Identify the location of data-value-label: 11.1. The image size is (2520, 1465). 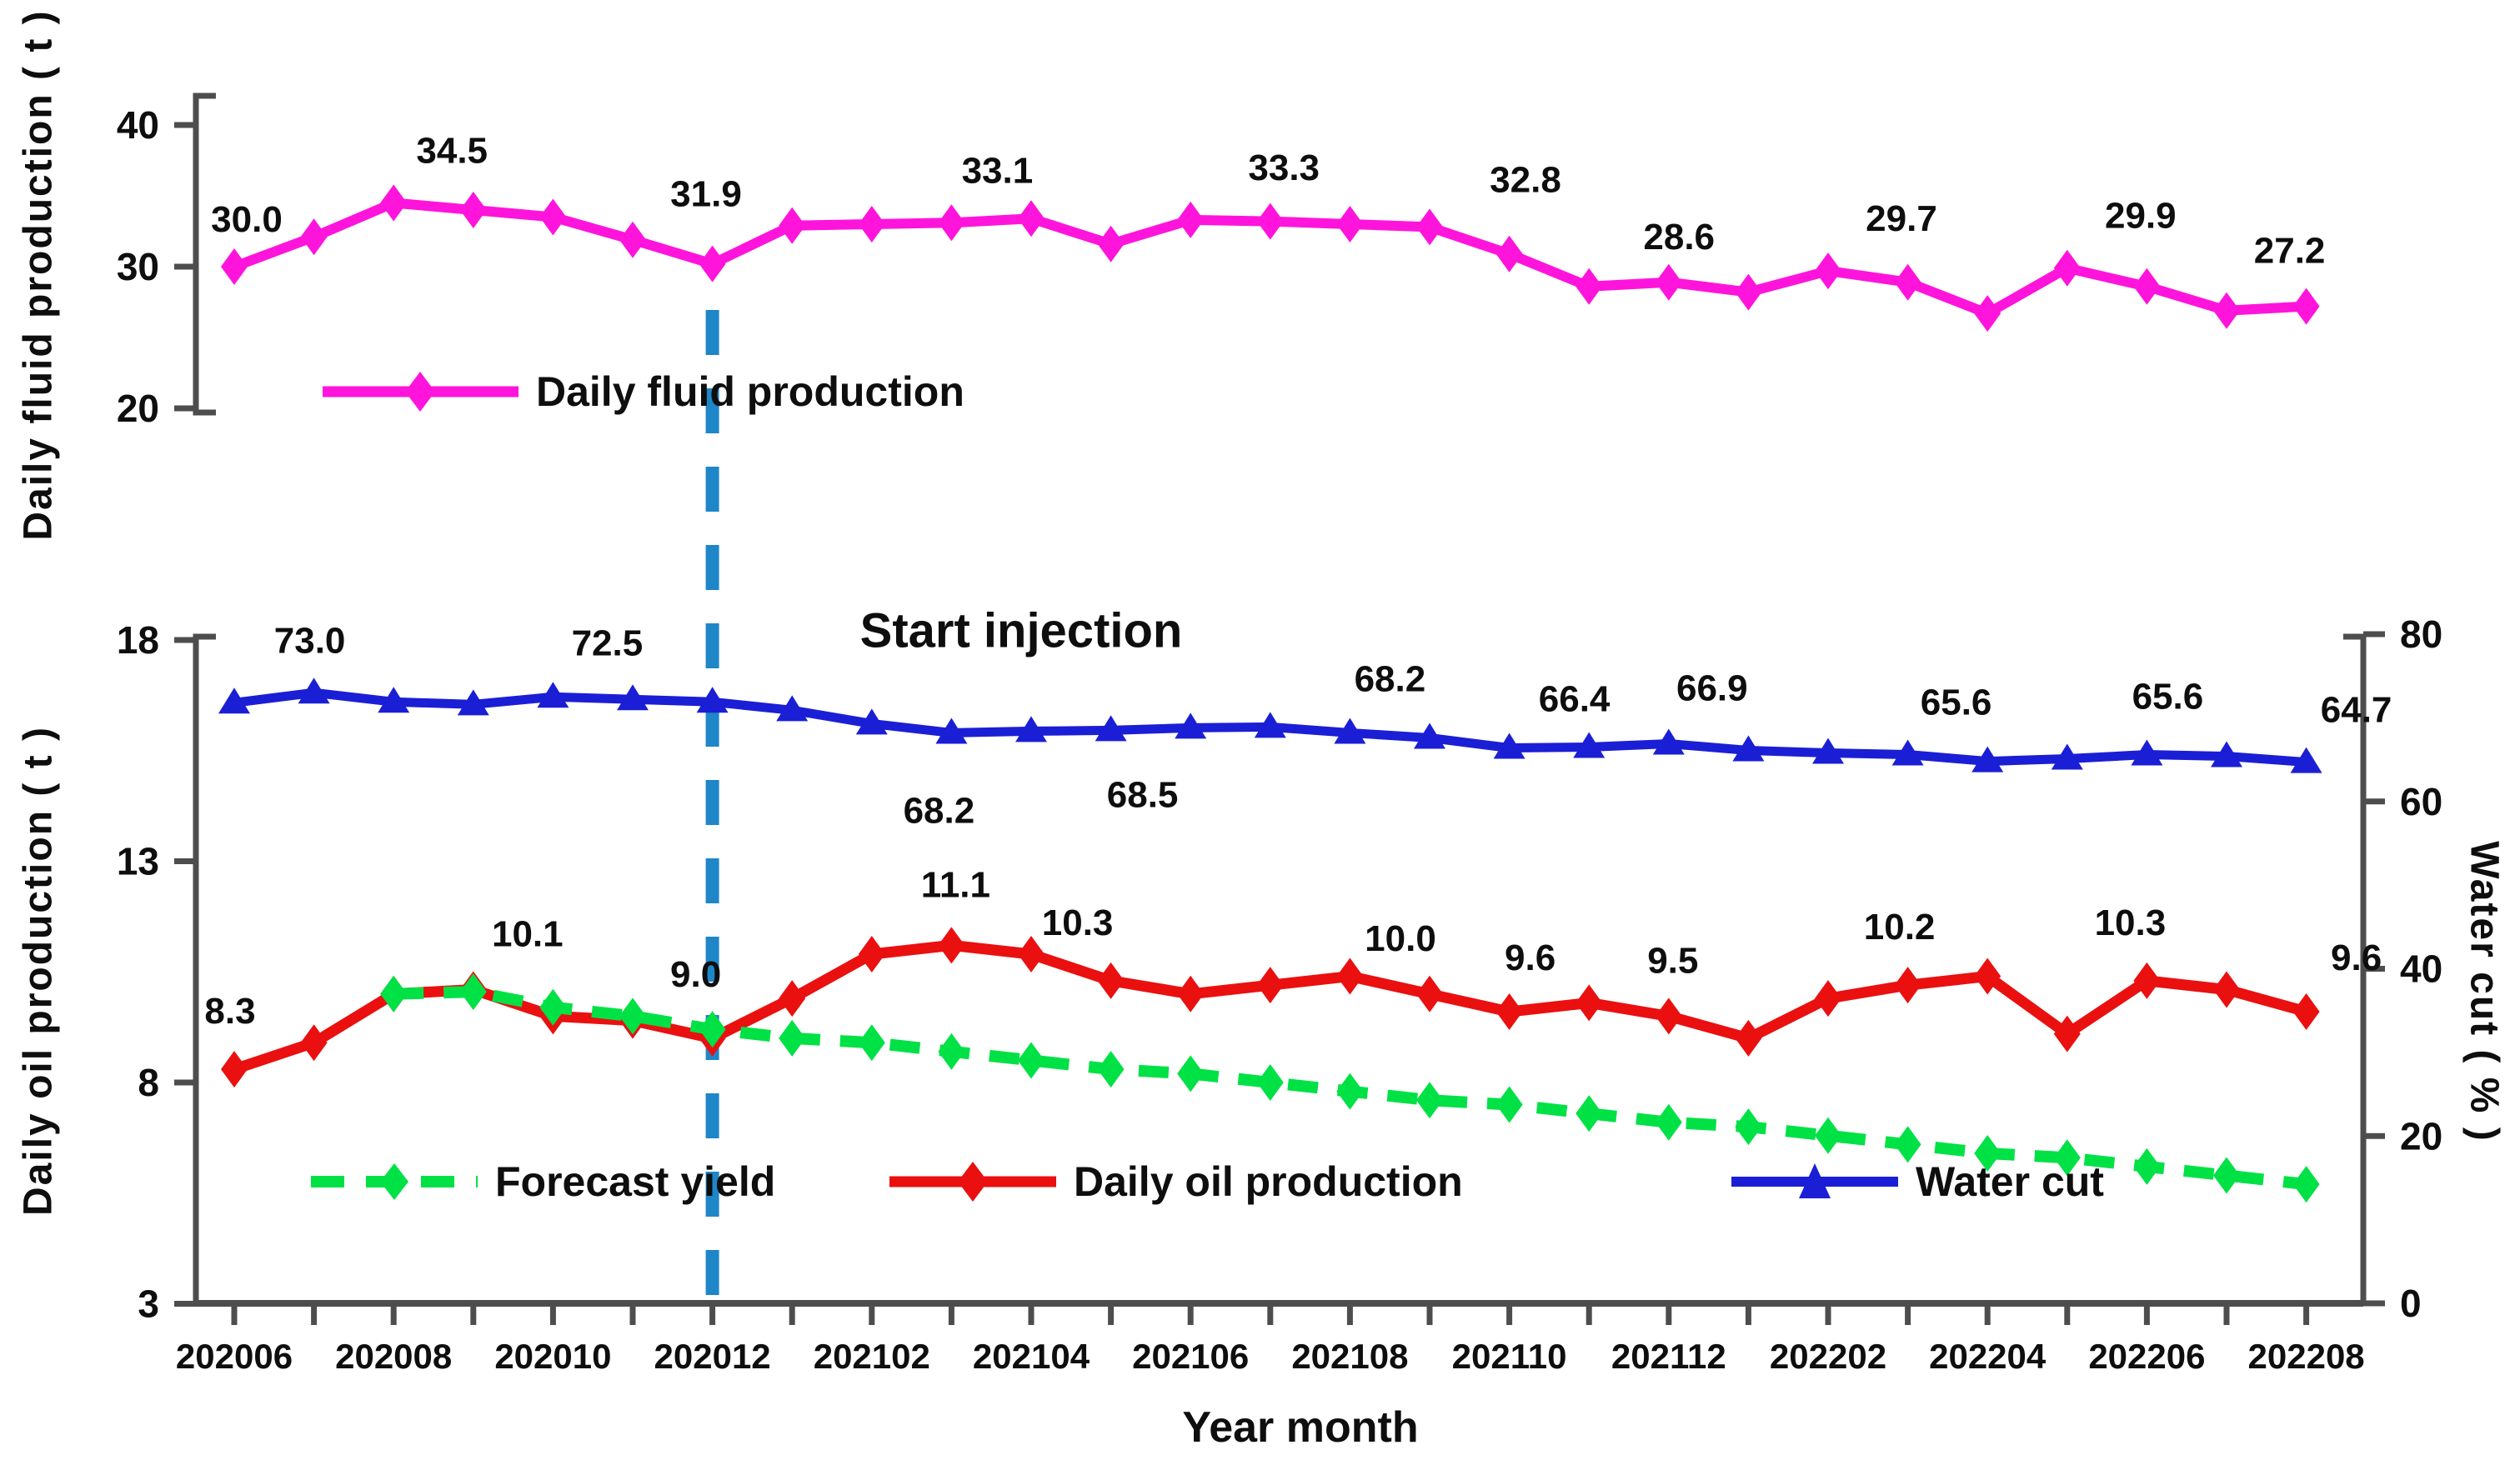
(955, 884).